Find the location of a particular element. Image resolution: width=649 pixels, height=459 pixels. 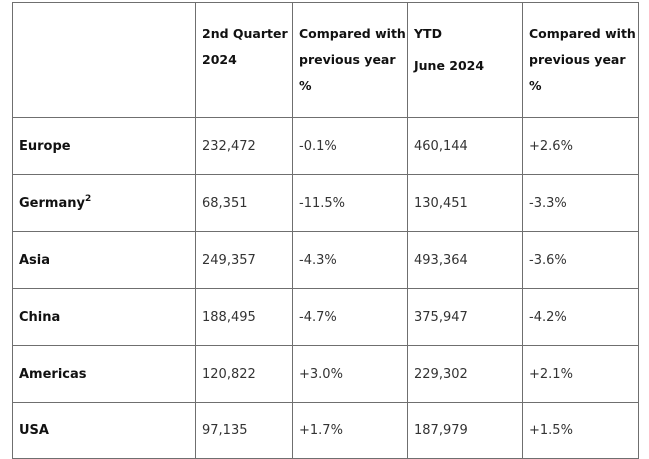

cell-region: Europe is located at coordinates (104, 146).